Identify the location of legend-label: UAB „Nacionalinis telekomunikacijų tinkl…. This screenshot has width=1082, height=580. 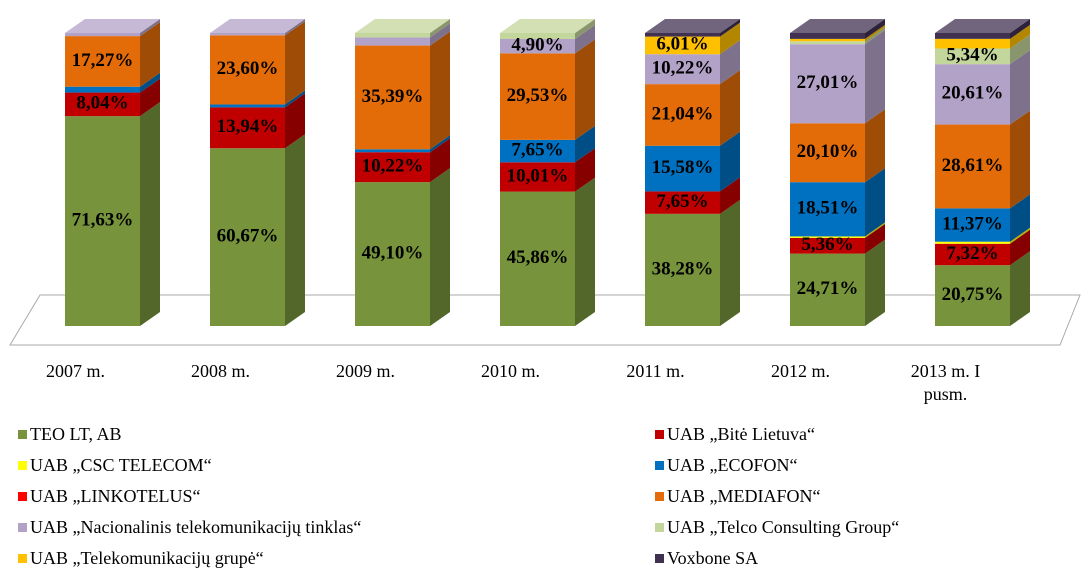
(196, 527).